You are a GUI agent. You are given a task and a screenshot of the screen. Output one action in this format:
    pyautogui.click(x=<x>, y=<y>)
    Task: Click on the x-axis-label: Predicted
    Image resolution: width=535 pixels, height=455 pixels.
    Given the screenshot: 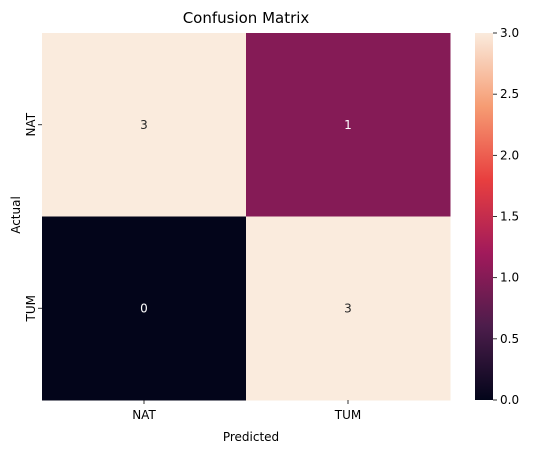 What is the action you would take?
    pyautogui.click(x=251, y=437)
    